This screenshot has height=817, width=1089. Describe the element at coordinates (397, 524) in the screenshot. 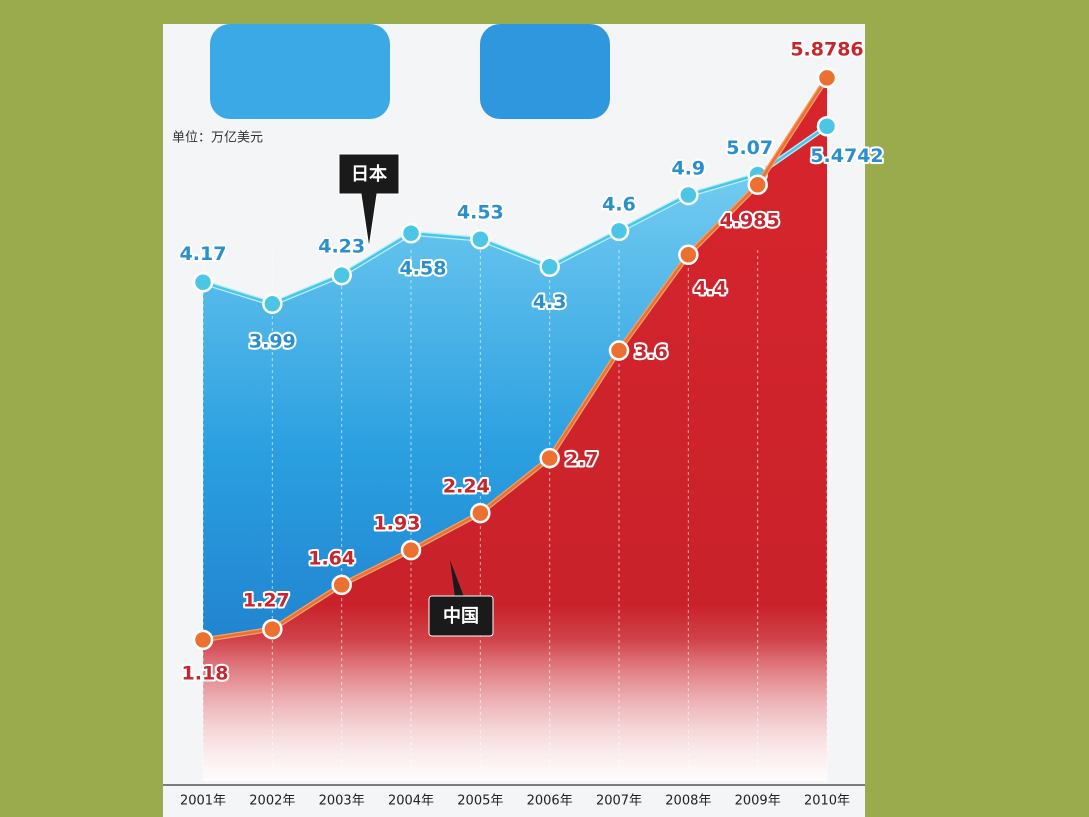

I see `value-label: 1.93` at that location.